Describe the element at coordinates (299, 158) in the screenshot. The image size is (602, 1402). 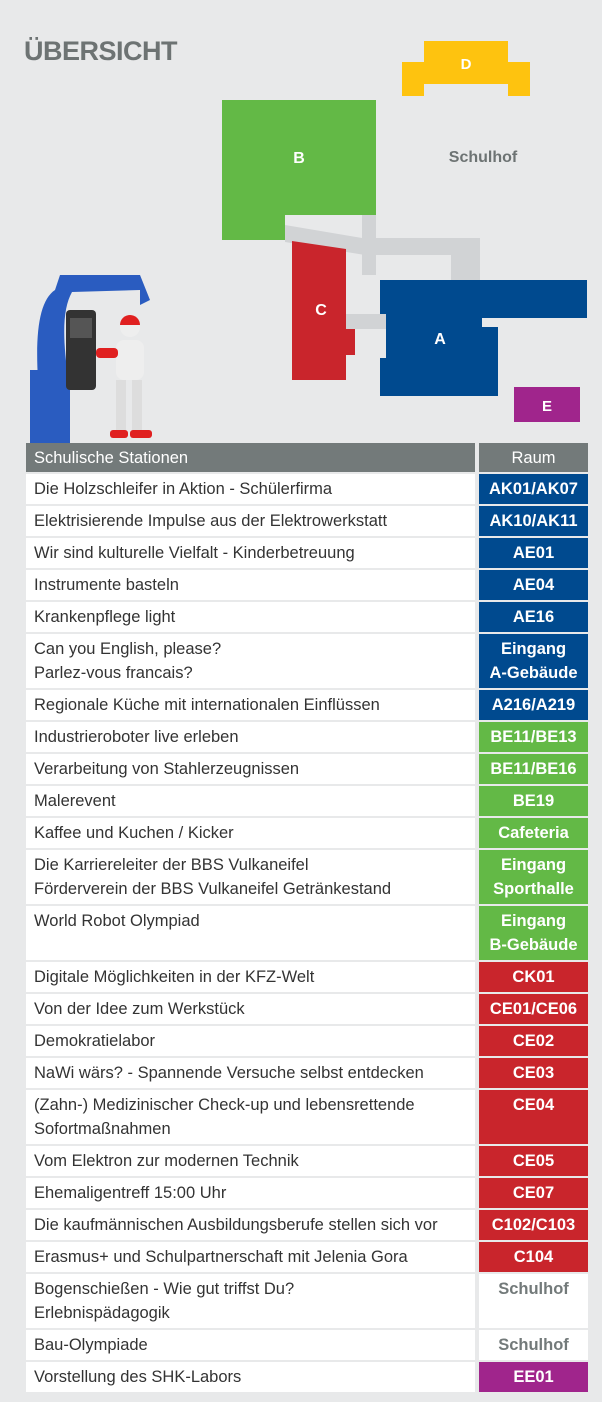
I see `building-b-label: B` at that location.